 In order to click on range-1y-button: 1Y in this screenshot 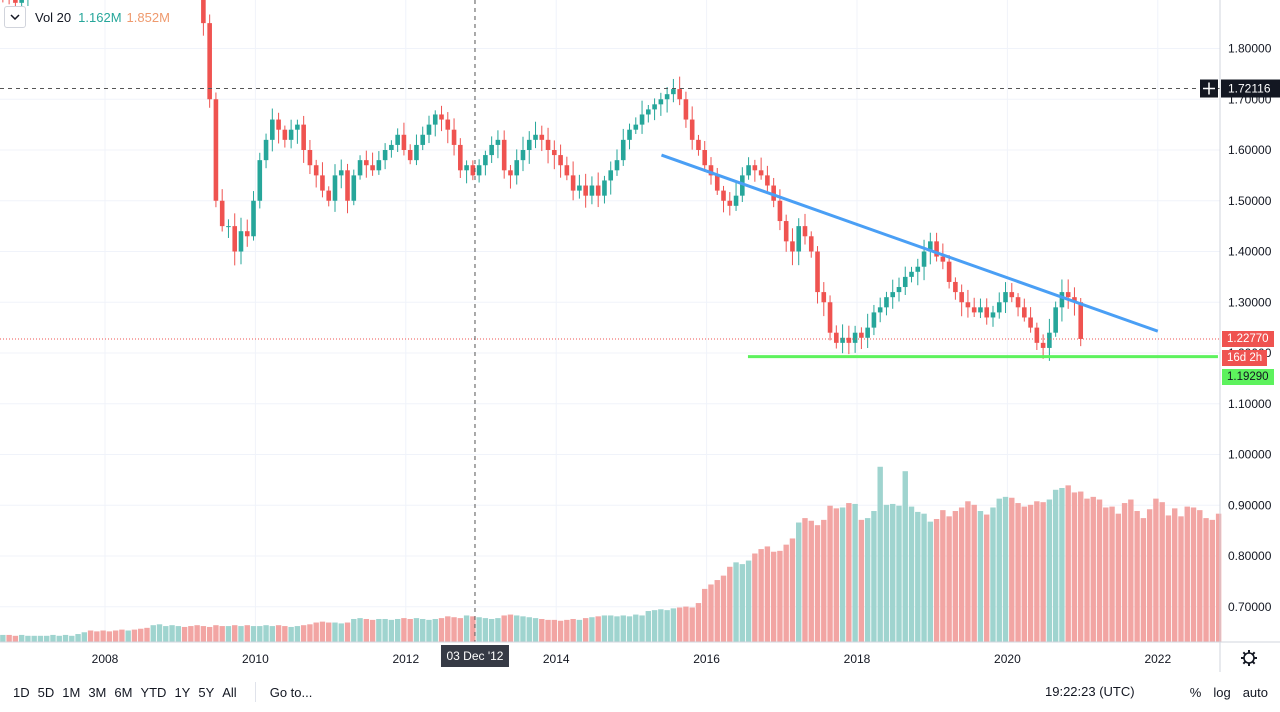, I will do `click(182, 692)`.